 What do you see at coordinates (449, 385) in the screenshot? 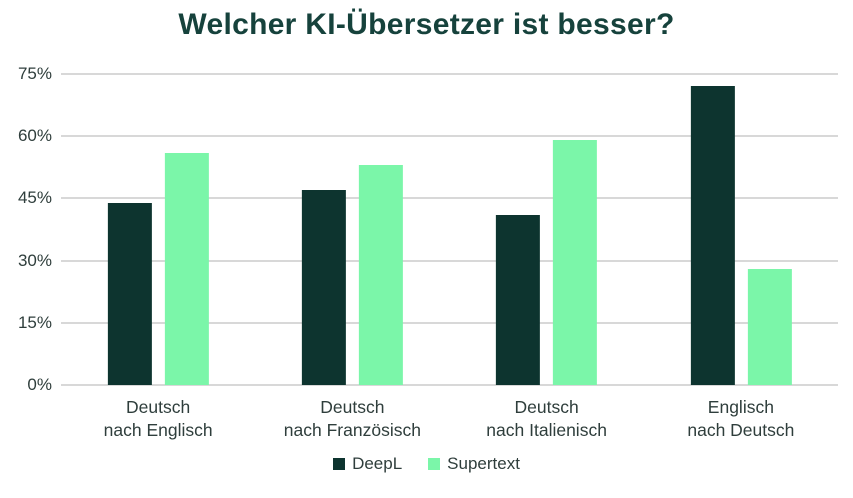
I see `gridline-0%` at bounding box center [449, 385].